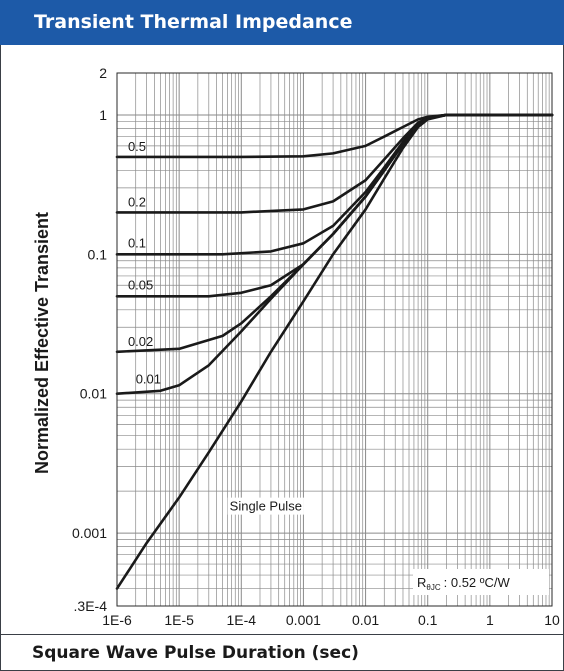  I want to click on svg-text:RθJC: 0.52 ºC/W: RθJC : 0.52 ºC/W, so click(464, 583).